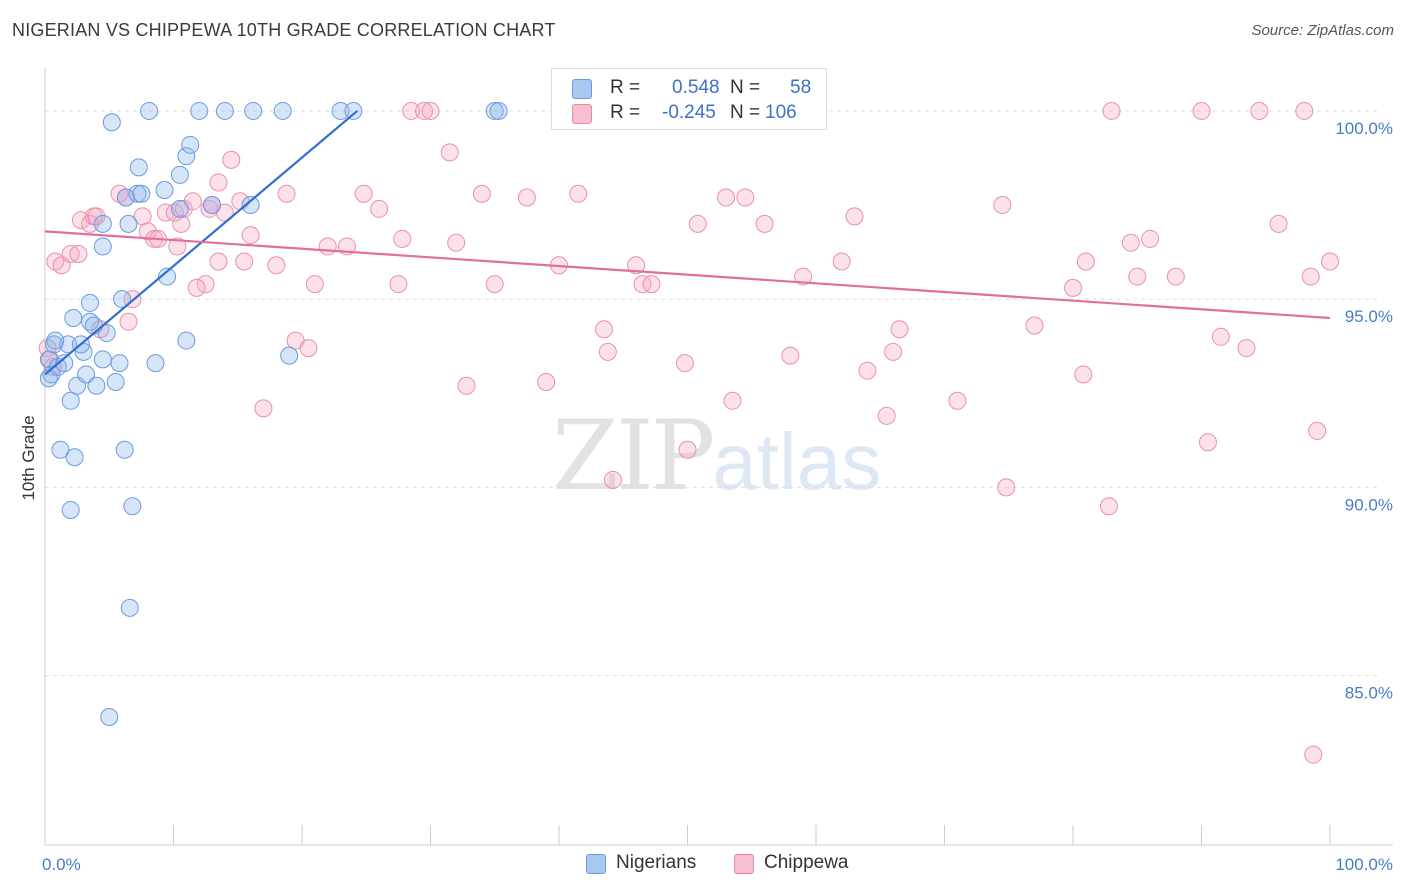 This screenshot has width=1406, height=892. I want to click on chippewa-swatch, so click(582, 114).